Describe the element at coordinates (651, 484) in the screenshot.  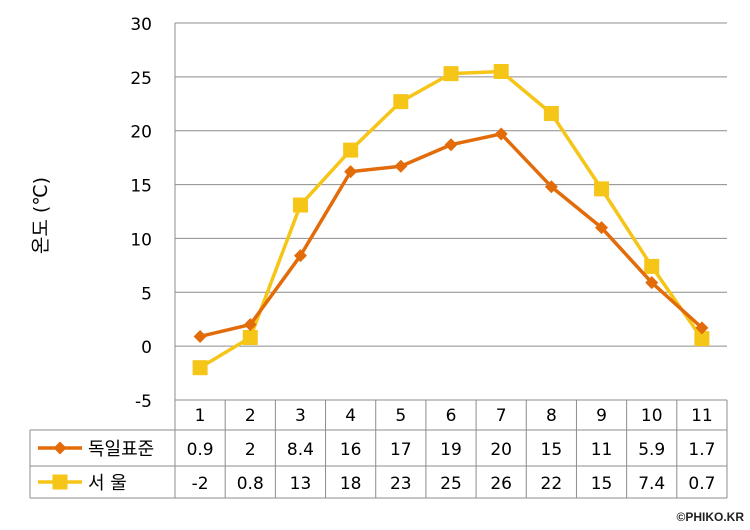
I see `data-table-value: 7.4` at that location.